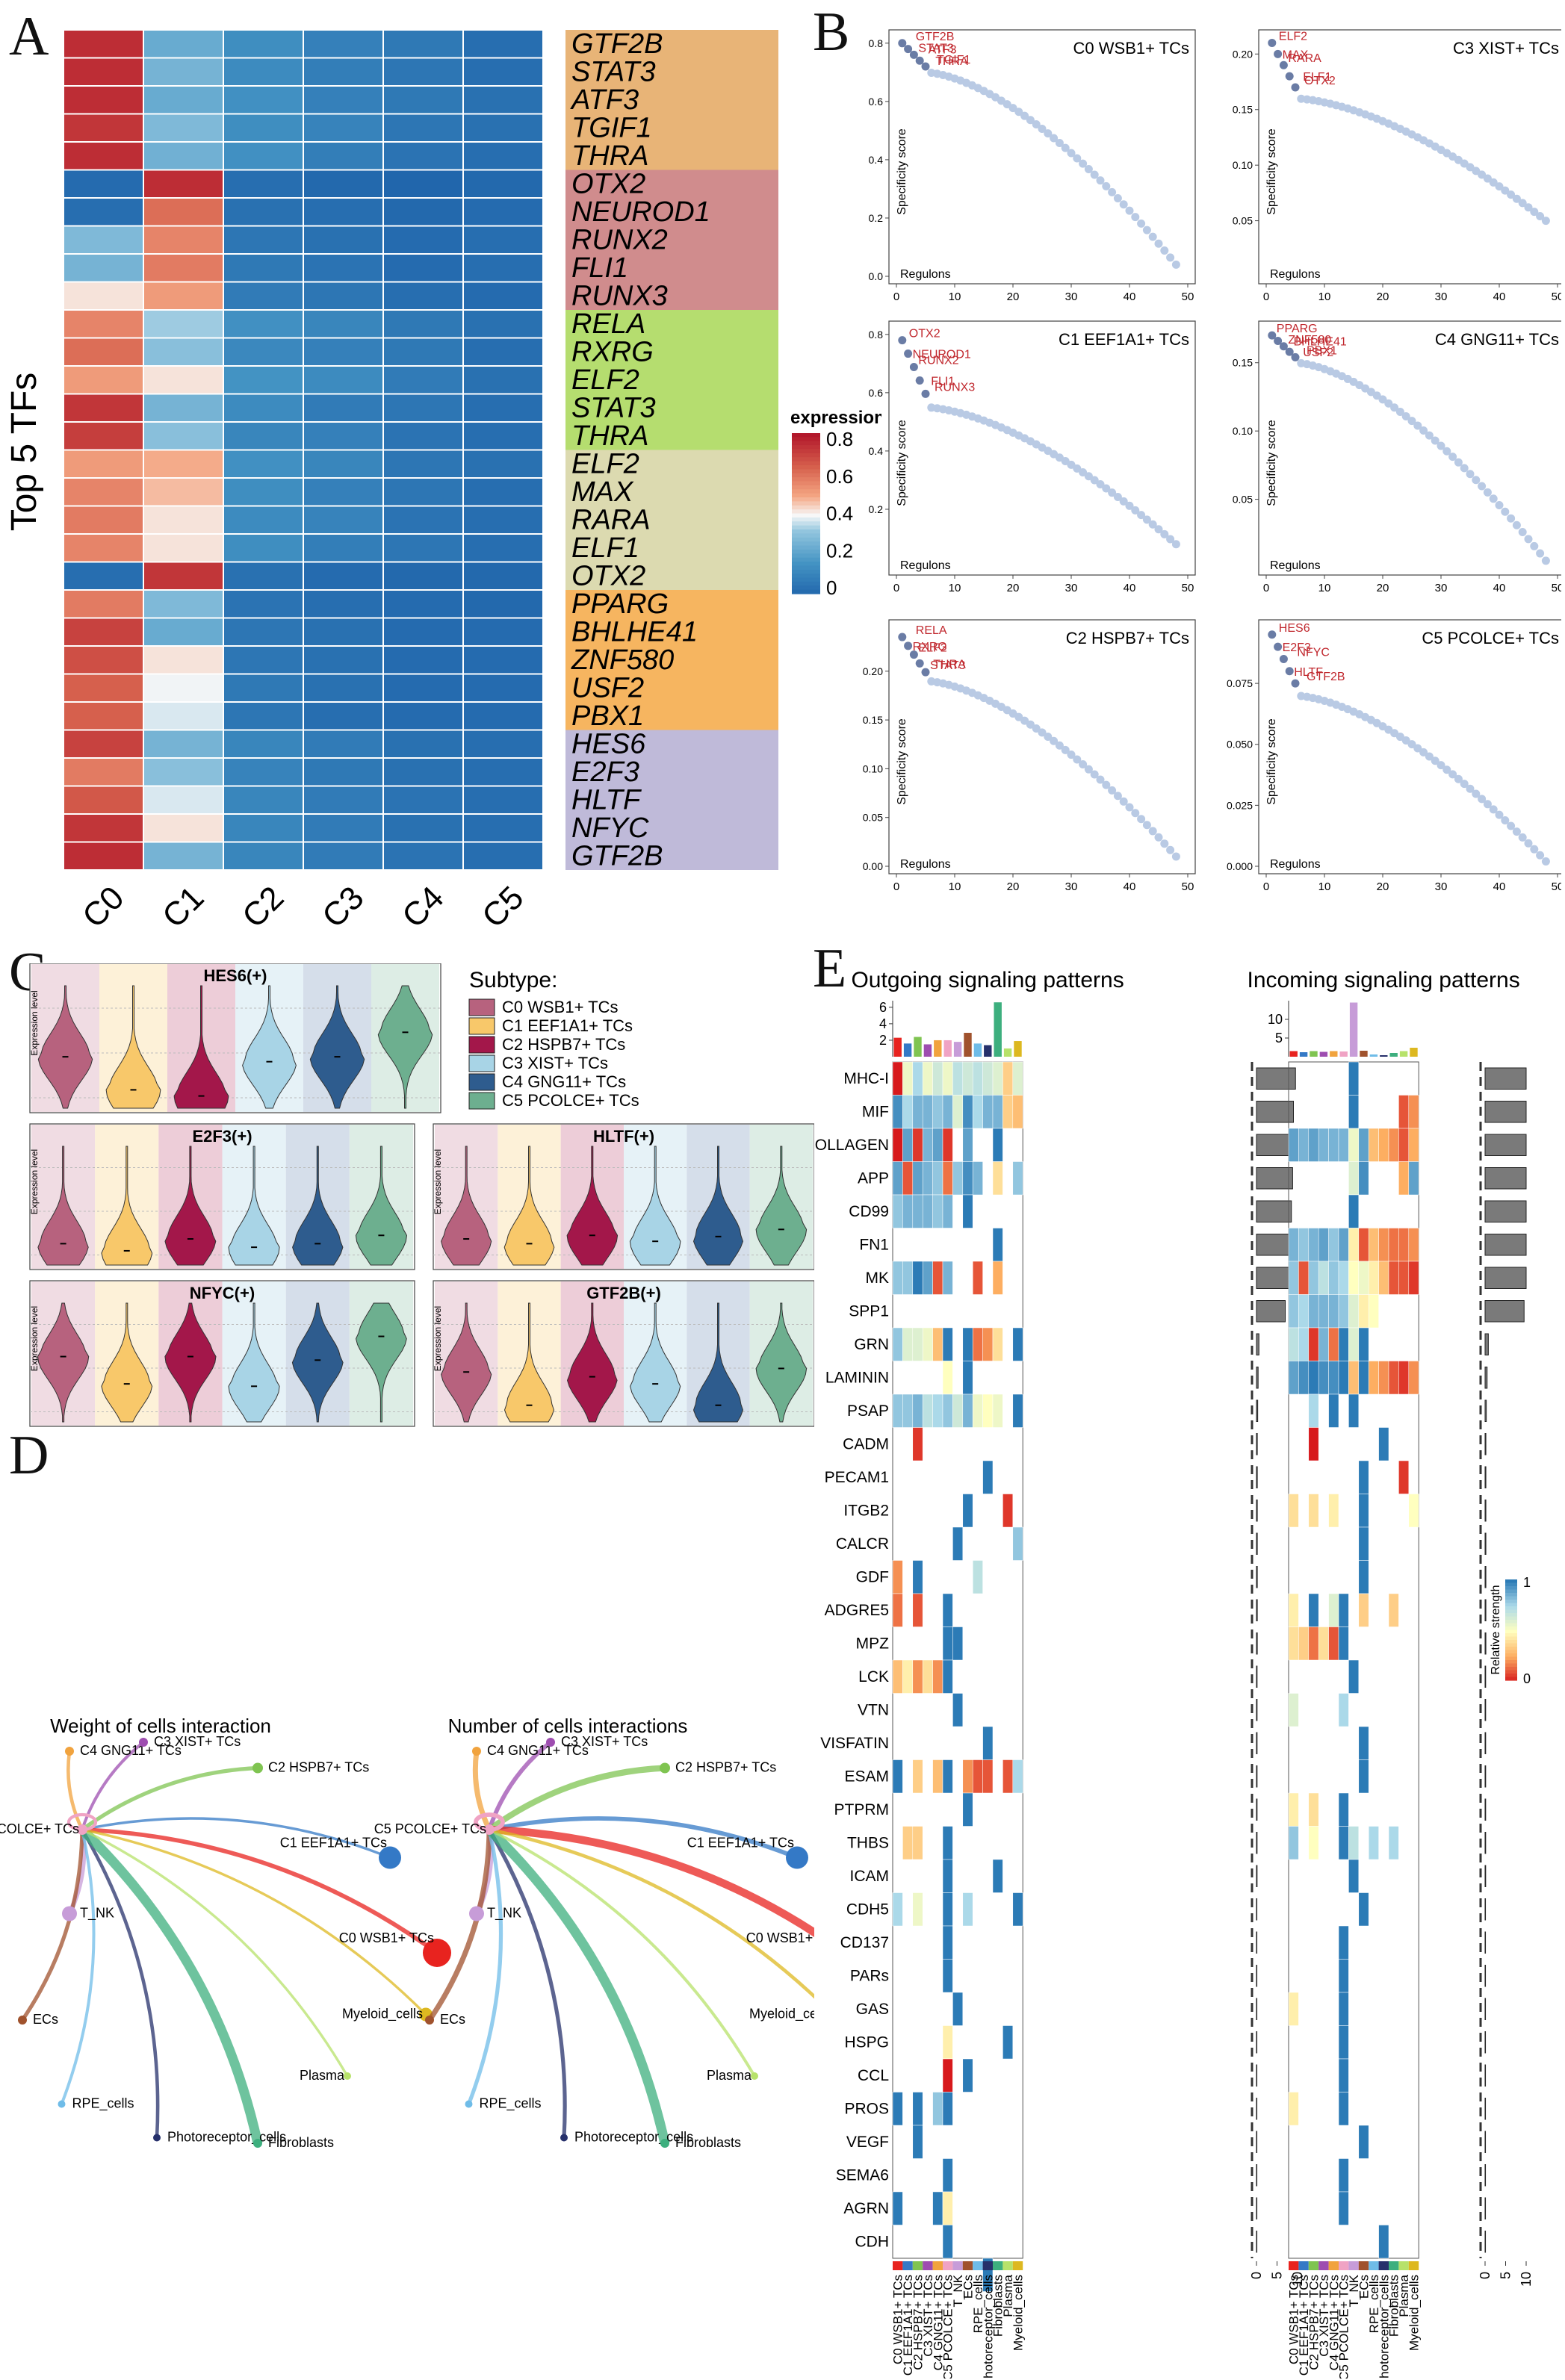 The height and width of the screenshot is (2380, 1565). I want to click on pathway-label: SEMA6, so click(862, 2175).